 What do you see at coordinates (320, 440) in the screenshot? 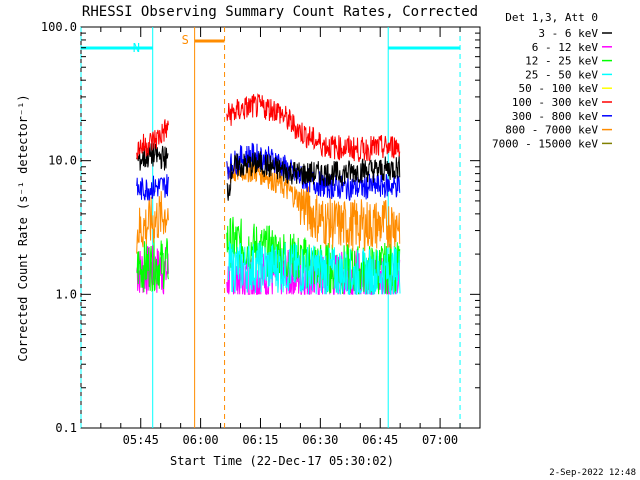
I see `x-tick-label: 06:30` at bounding box center [320, 440].